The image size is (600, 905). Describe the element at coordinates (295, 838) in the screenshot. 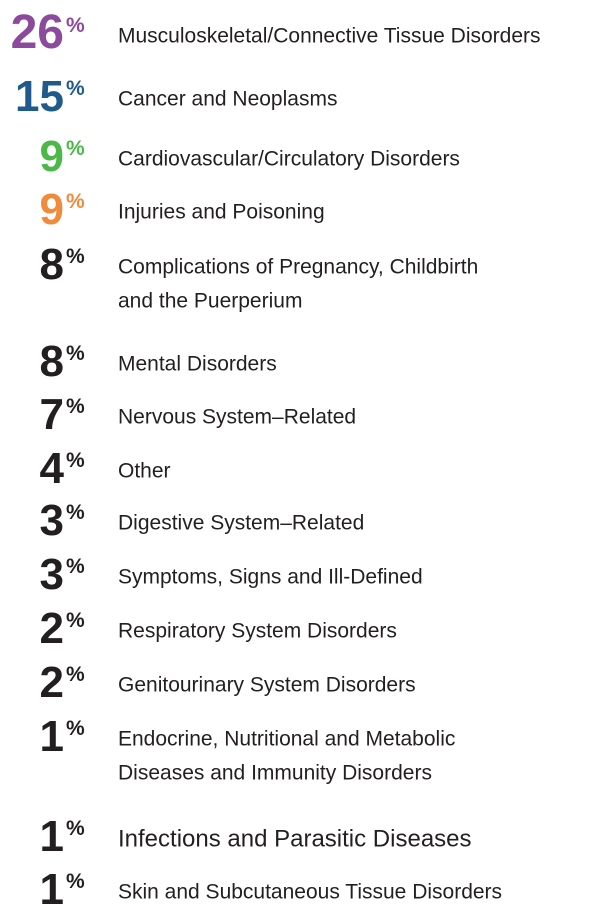

I see `item-label: Infections and Parasitic Diseases` at that location.